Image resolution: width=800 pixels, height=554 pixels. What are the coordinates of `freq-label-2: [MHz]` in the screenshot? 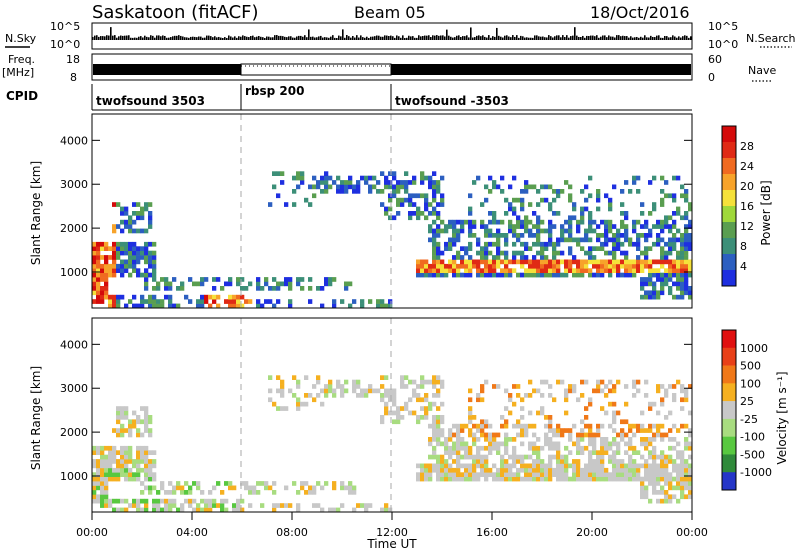 It's located at (18, 72).